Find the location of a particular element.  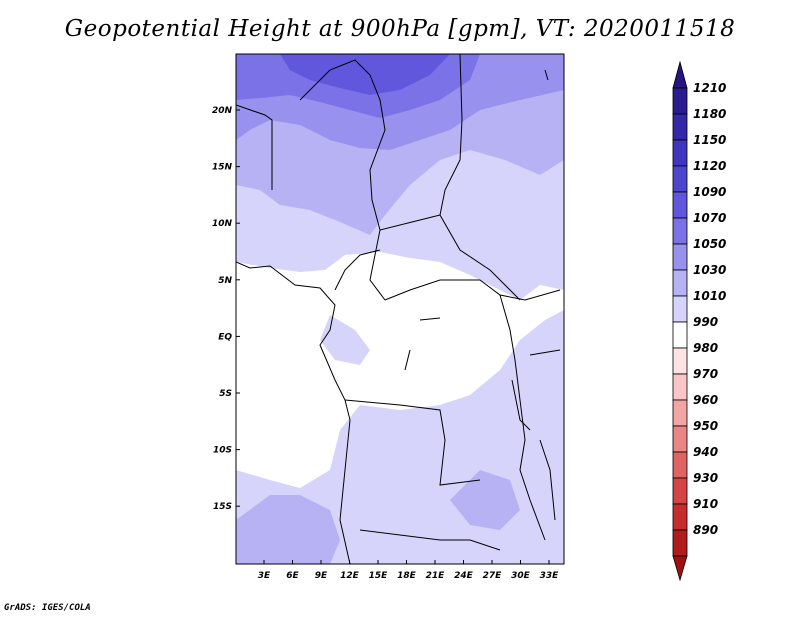

colorbar-label: 970 is located at coordinates (705, 374).